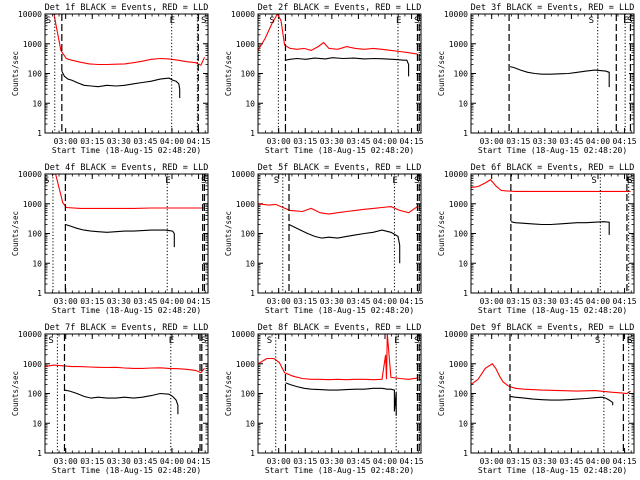 Image resolution: width=640 pixels, height=480 pixels. Describe the element at coordinates (340, 8) in the screenshot. I see `chart-title: Det 2f BLACK = Events, RED = LLD` at that location.